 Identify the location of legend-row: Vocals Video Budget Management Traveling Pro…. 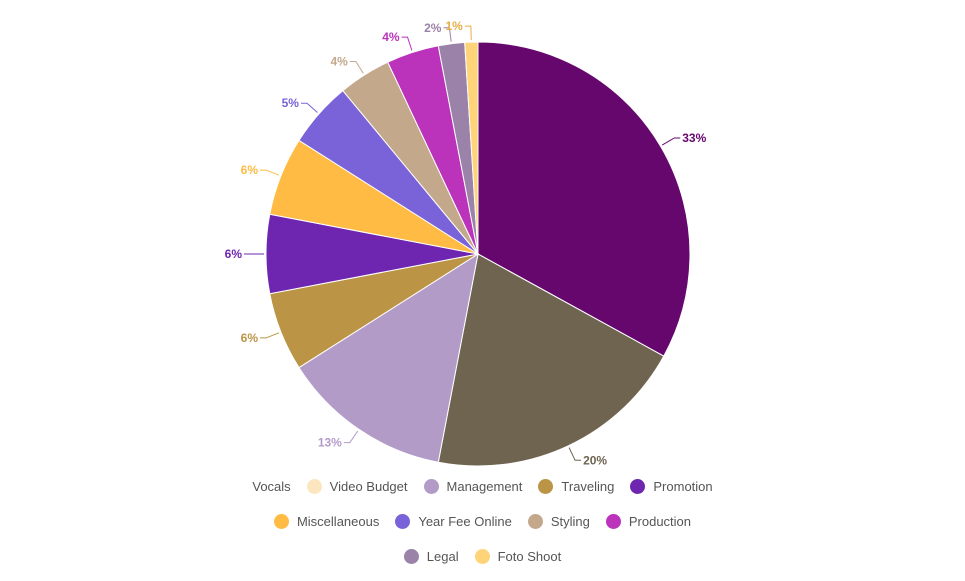
(482, 486).